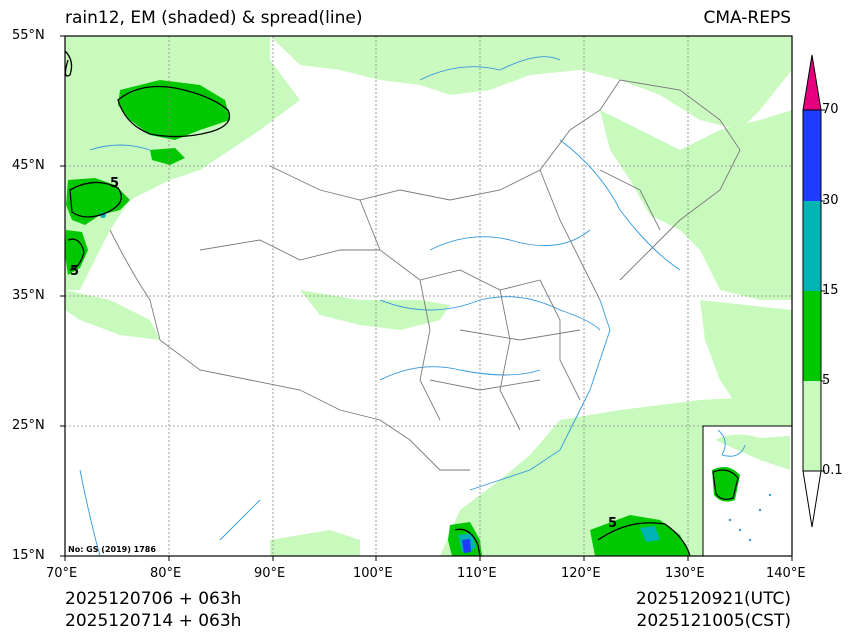  What do you see at coordinates (786, 573) in the screenshot?
I see `lon-label-140: 140°E` at bounding box center [786, 573].